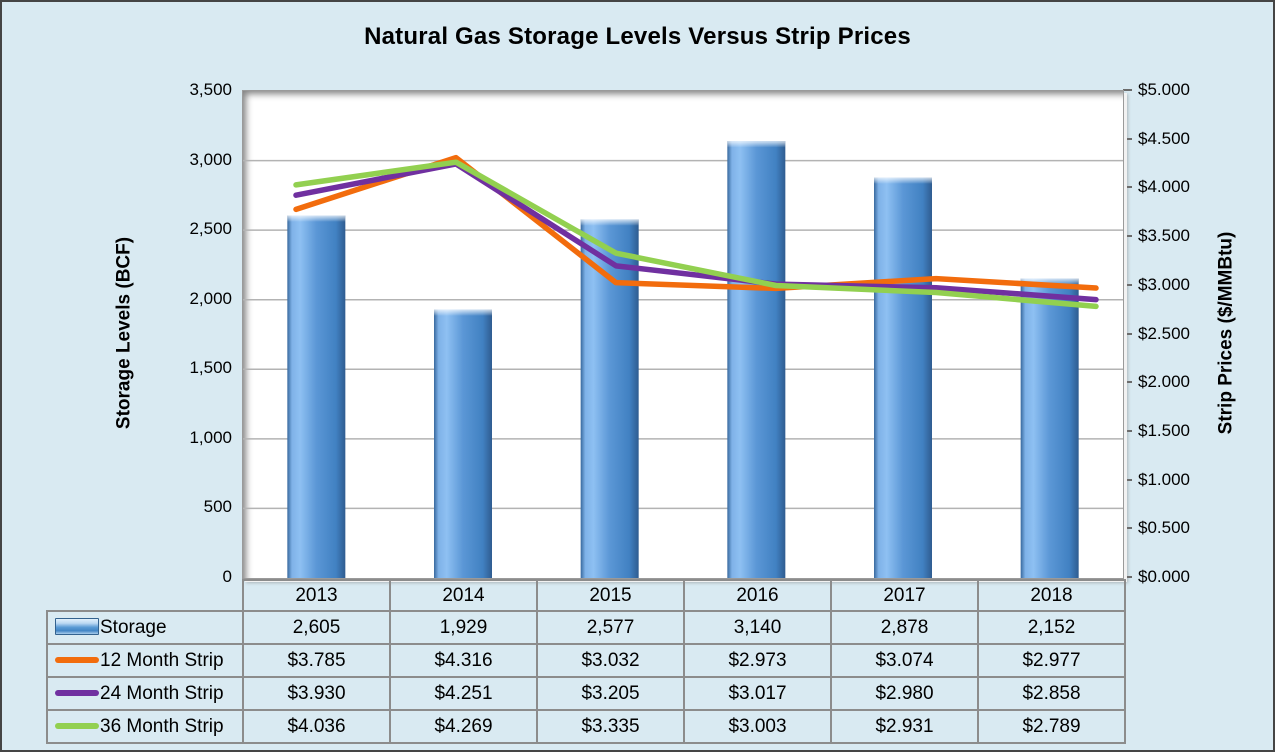 The height and width of the screenshot is (752, 1275). What do you see at coordinates (610, 693) in the screenshot?
I see `value-cell: $3.205` at bounding box center [610, 693].